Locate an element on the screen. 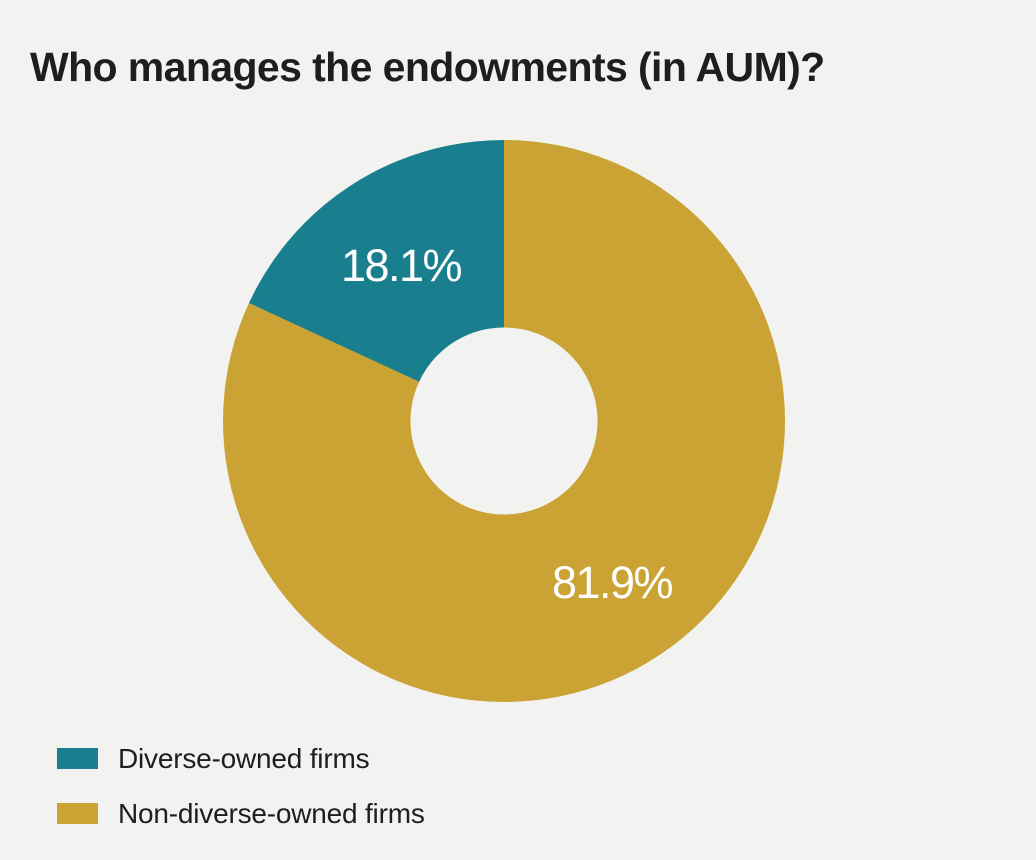 The width and height of the screenshot is (1036, 860). legend-label-diverse: Diverse-owned firms is located at coordinates (244, 758).